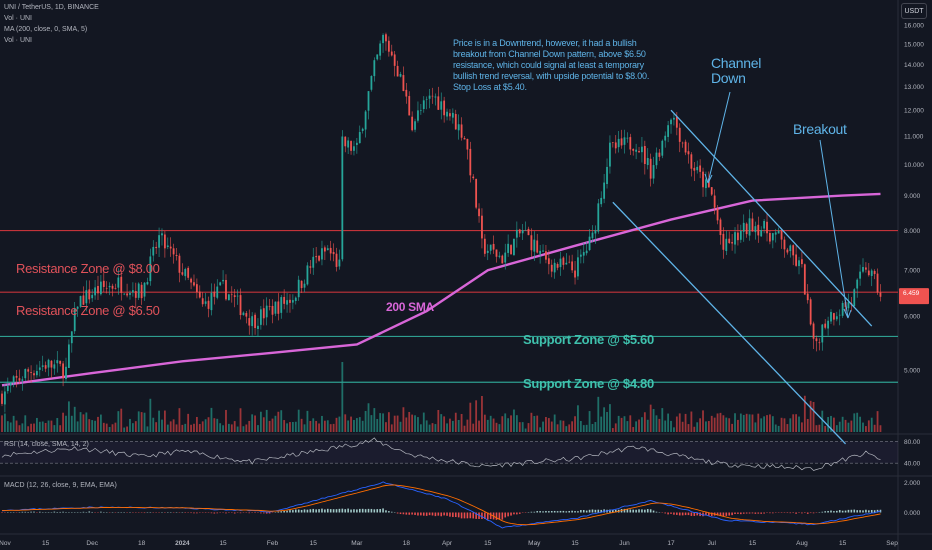 This screenshot has width=932, height=550. I want to click on channel-upper-line, so click(771, 218).